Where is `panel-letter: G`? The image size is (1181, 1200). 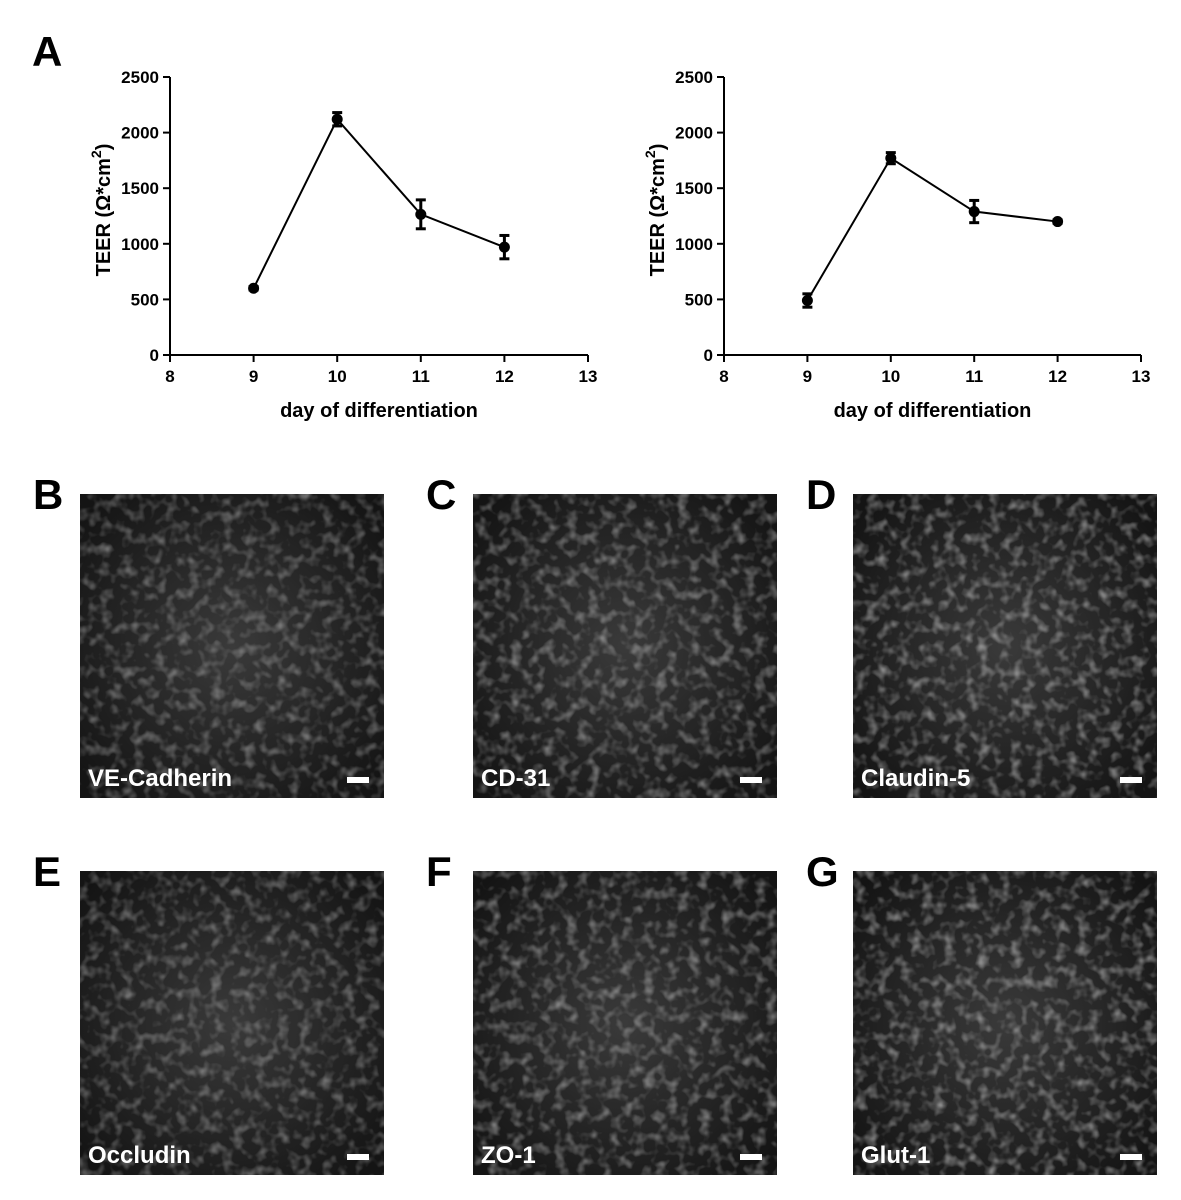 panel-letter: G is located at coordinates (822, 871).